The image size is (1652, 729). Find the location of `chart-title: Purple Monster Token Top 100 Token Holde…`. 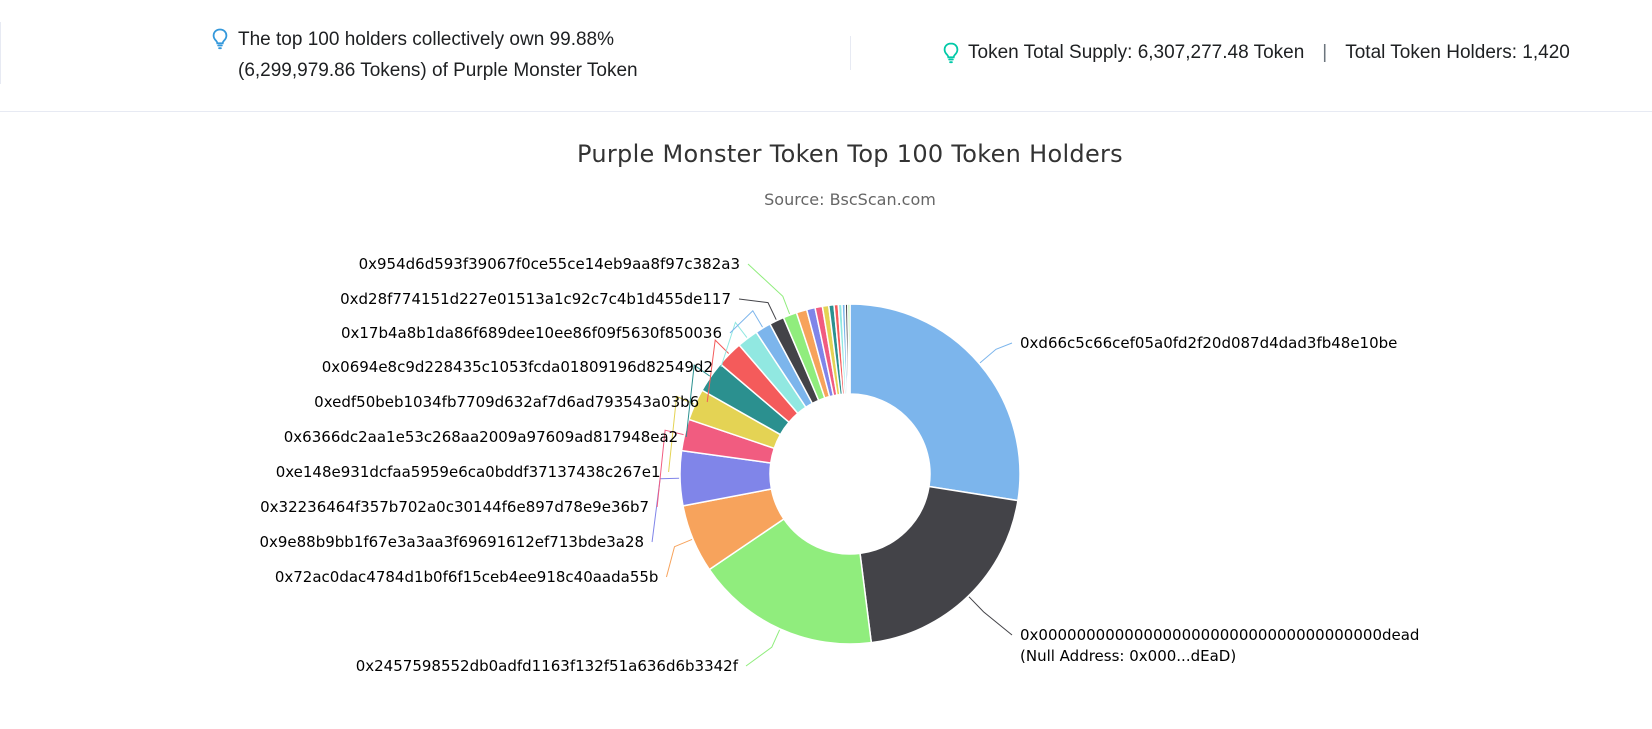

chart-title: Purple Monster Token Top 100 Token Holde… is located at coordinates (850, 154).